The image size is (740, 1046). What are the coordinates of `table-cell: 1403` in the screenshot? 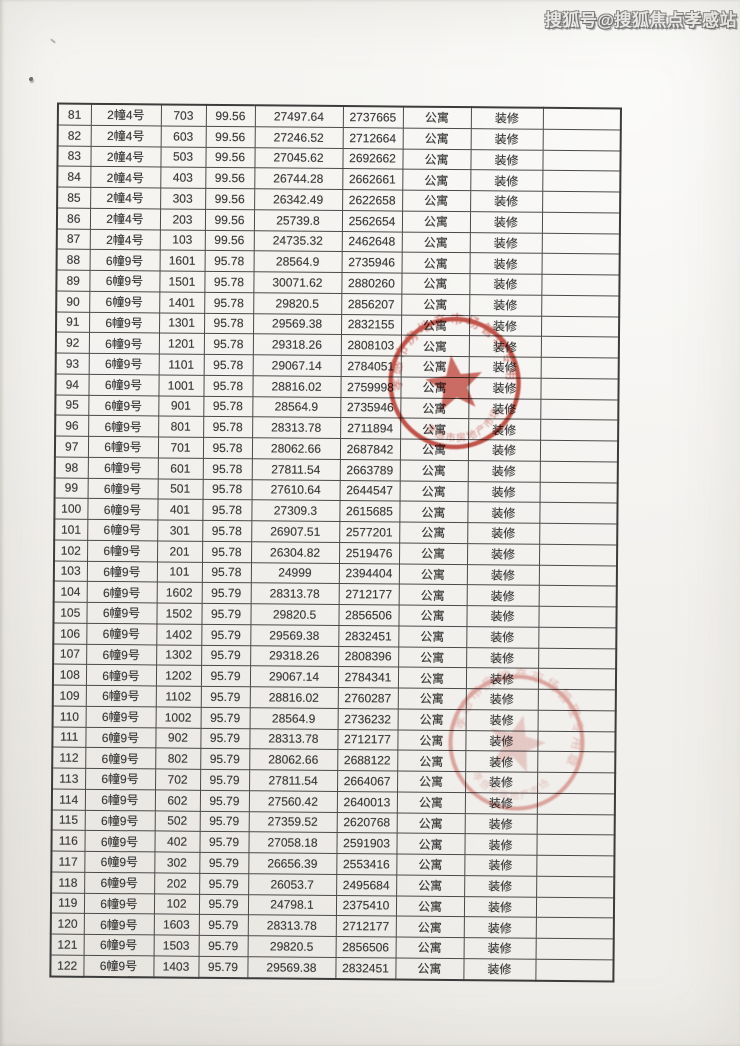 It's located at (176, 966).